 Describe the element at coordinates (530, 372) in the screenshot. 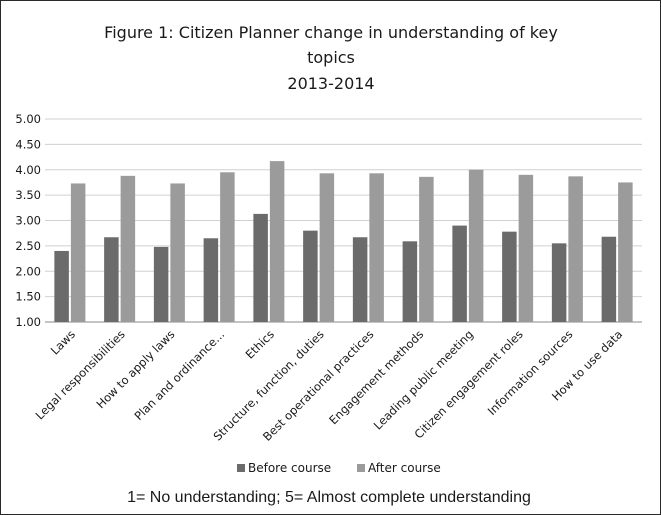

I see `x-tick-label: Information sources` at that location.